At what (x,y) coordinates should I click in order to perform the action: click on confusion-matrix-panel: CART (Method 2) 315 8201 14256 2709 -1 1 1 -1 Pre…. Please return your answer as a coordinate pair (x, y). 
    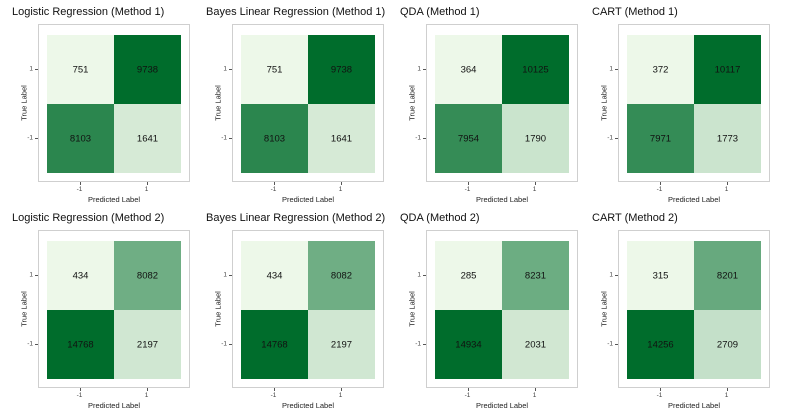
    Looking at the image, I should click on (683, 312).